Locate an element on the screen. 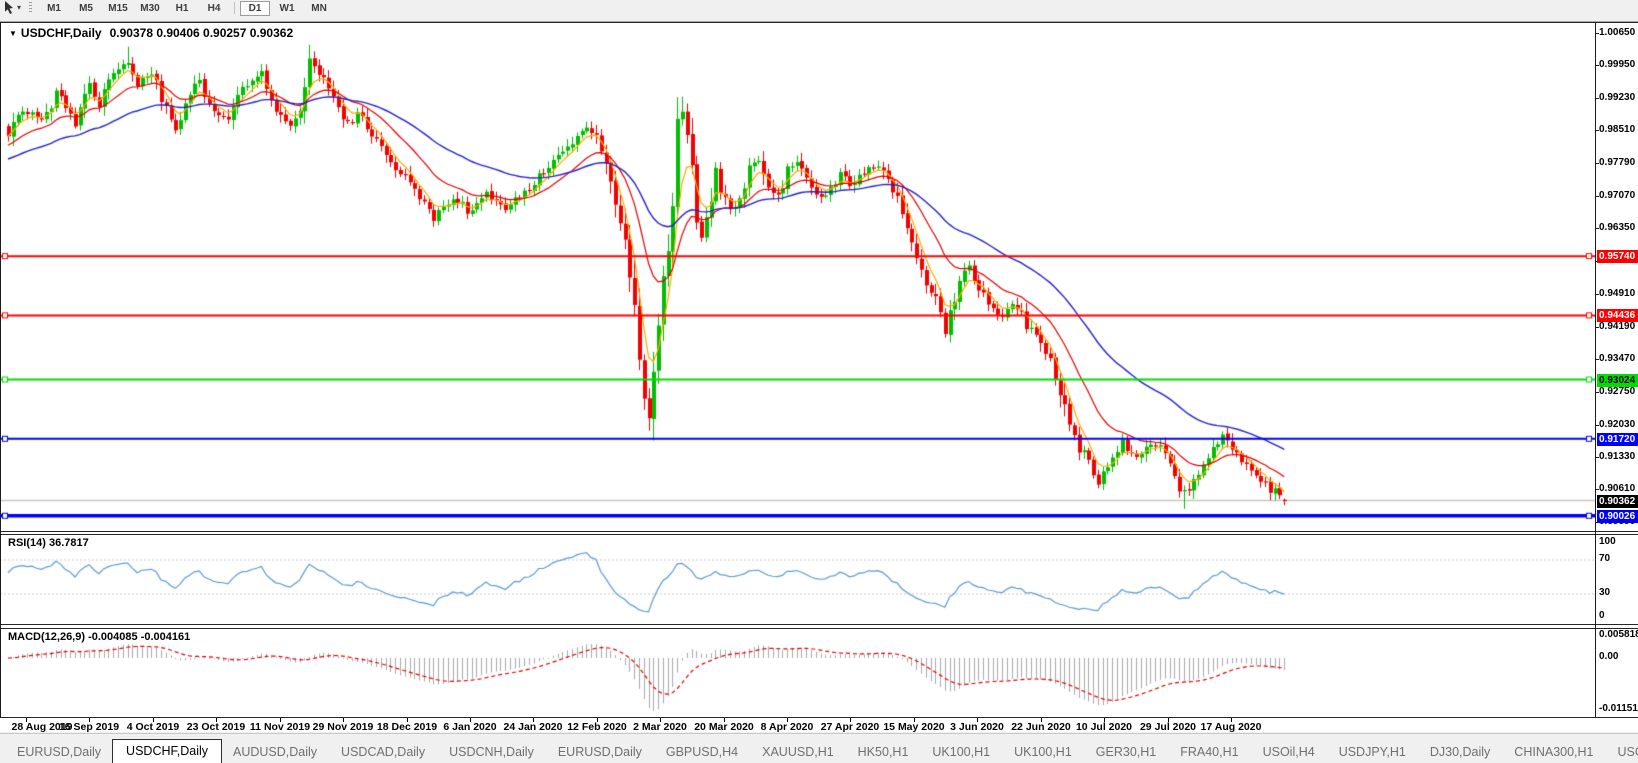 The width and height of the screenshot is (1638, 763). chart-tab-usoil-h1: USOil,H1 is located at coordinates (1627, 752).